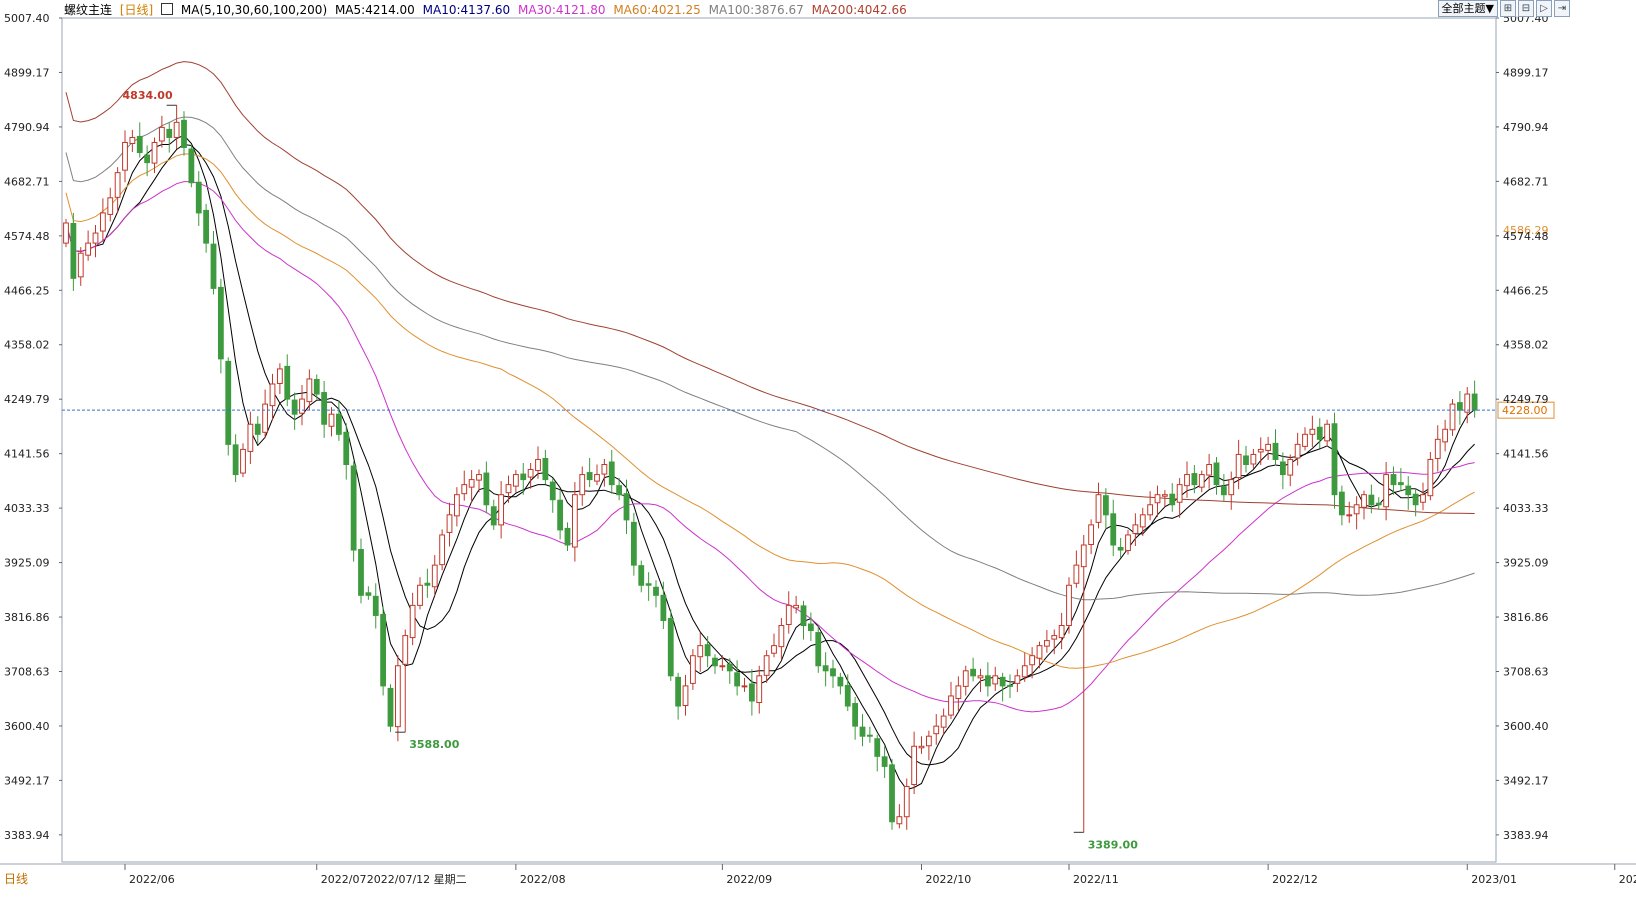 The height and width of the screenshot is (923, 1636). Describe the element at coordinates (1526, 8) in the screenshot. I see `zoom-out-icon: ⊟` at that location.